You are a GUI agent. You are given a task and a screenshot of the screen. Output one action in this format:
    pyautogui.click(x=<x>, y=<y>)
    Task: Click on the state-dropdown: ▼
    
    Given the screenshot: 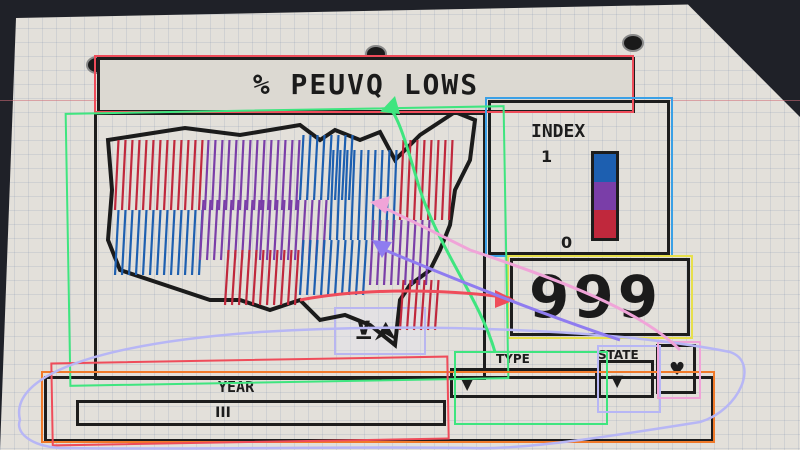 What is the action you would take?
    pyautogui.click(x=626, y=379)
    